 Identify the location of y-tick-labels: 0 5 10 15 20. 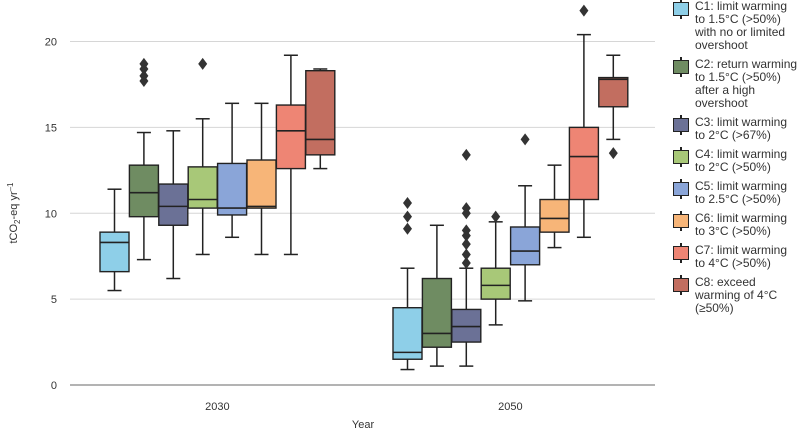
(51, 215).